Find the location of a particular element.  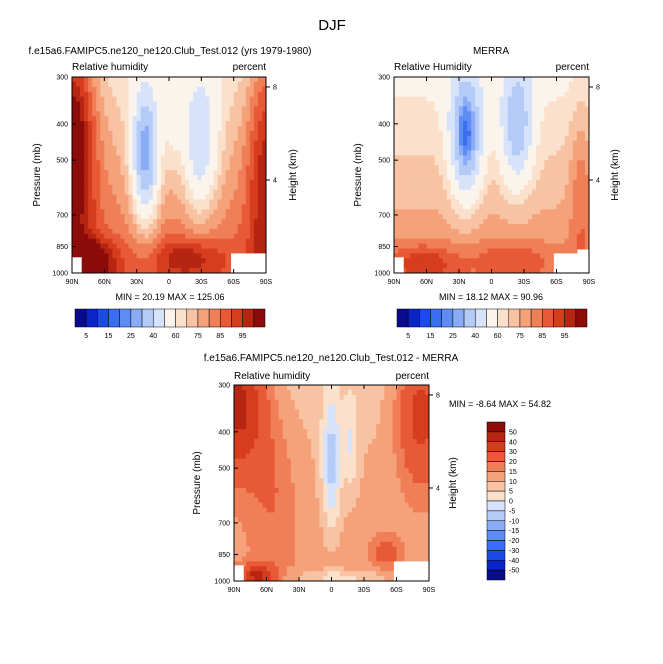

colorbar-label: 40 is located at coordinates (153, 336).